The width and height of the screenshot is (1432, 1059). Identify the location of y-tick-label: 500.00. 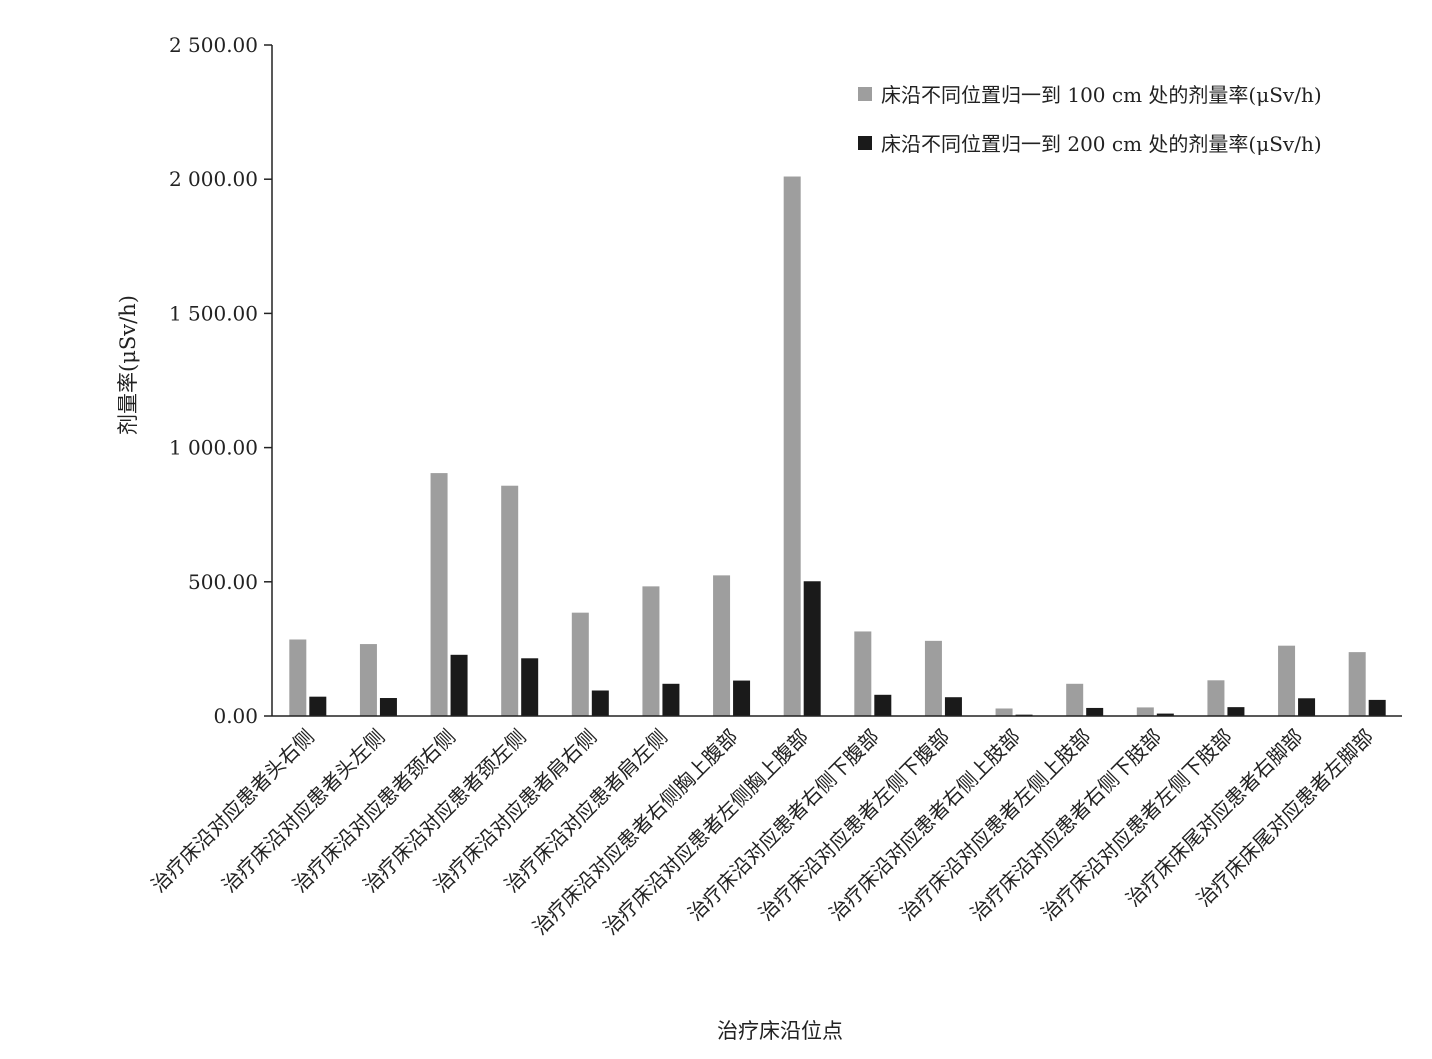
(223, 582).